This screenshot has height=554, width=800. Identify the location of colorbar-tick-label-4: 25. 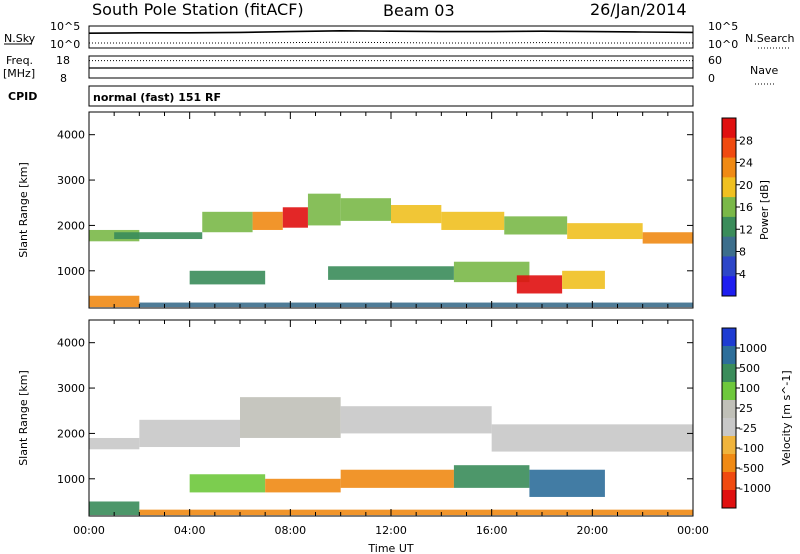
(746, 408).